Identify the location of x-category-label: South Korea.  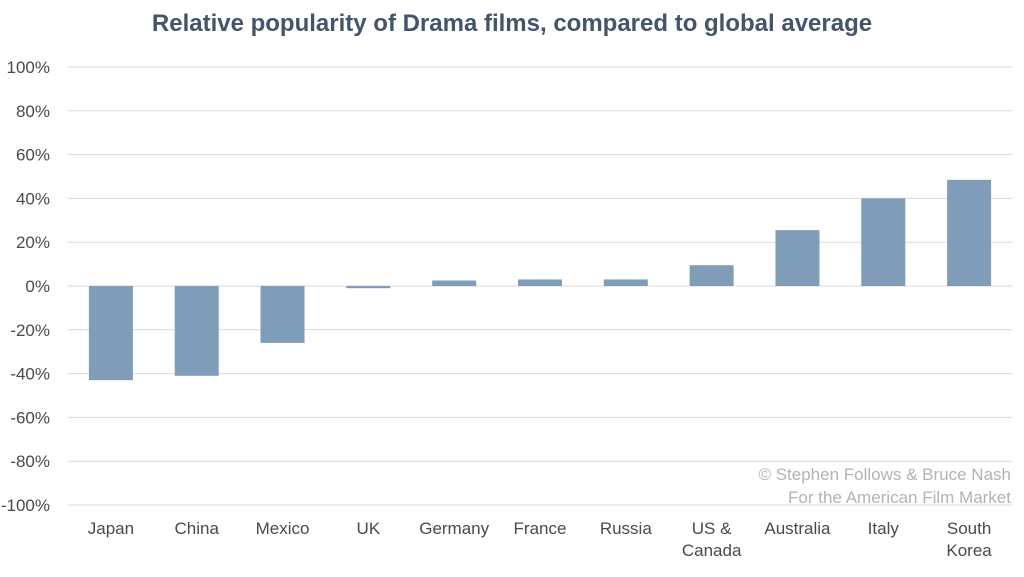
(969, 539).